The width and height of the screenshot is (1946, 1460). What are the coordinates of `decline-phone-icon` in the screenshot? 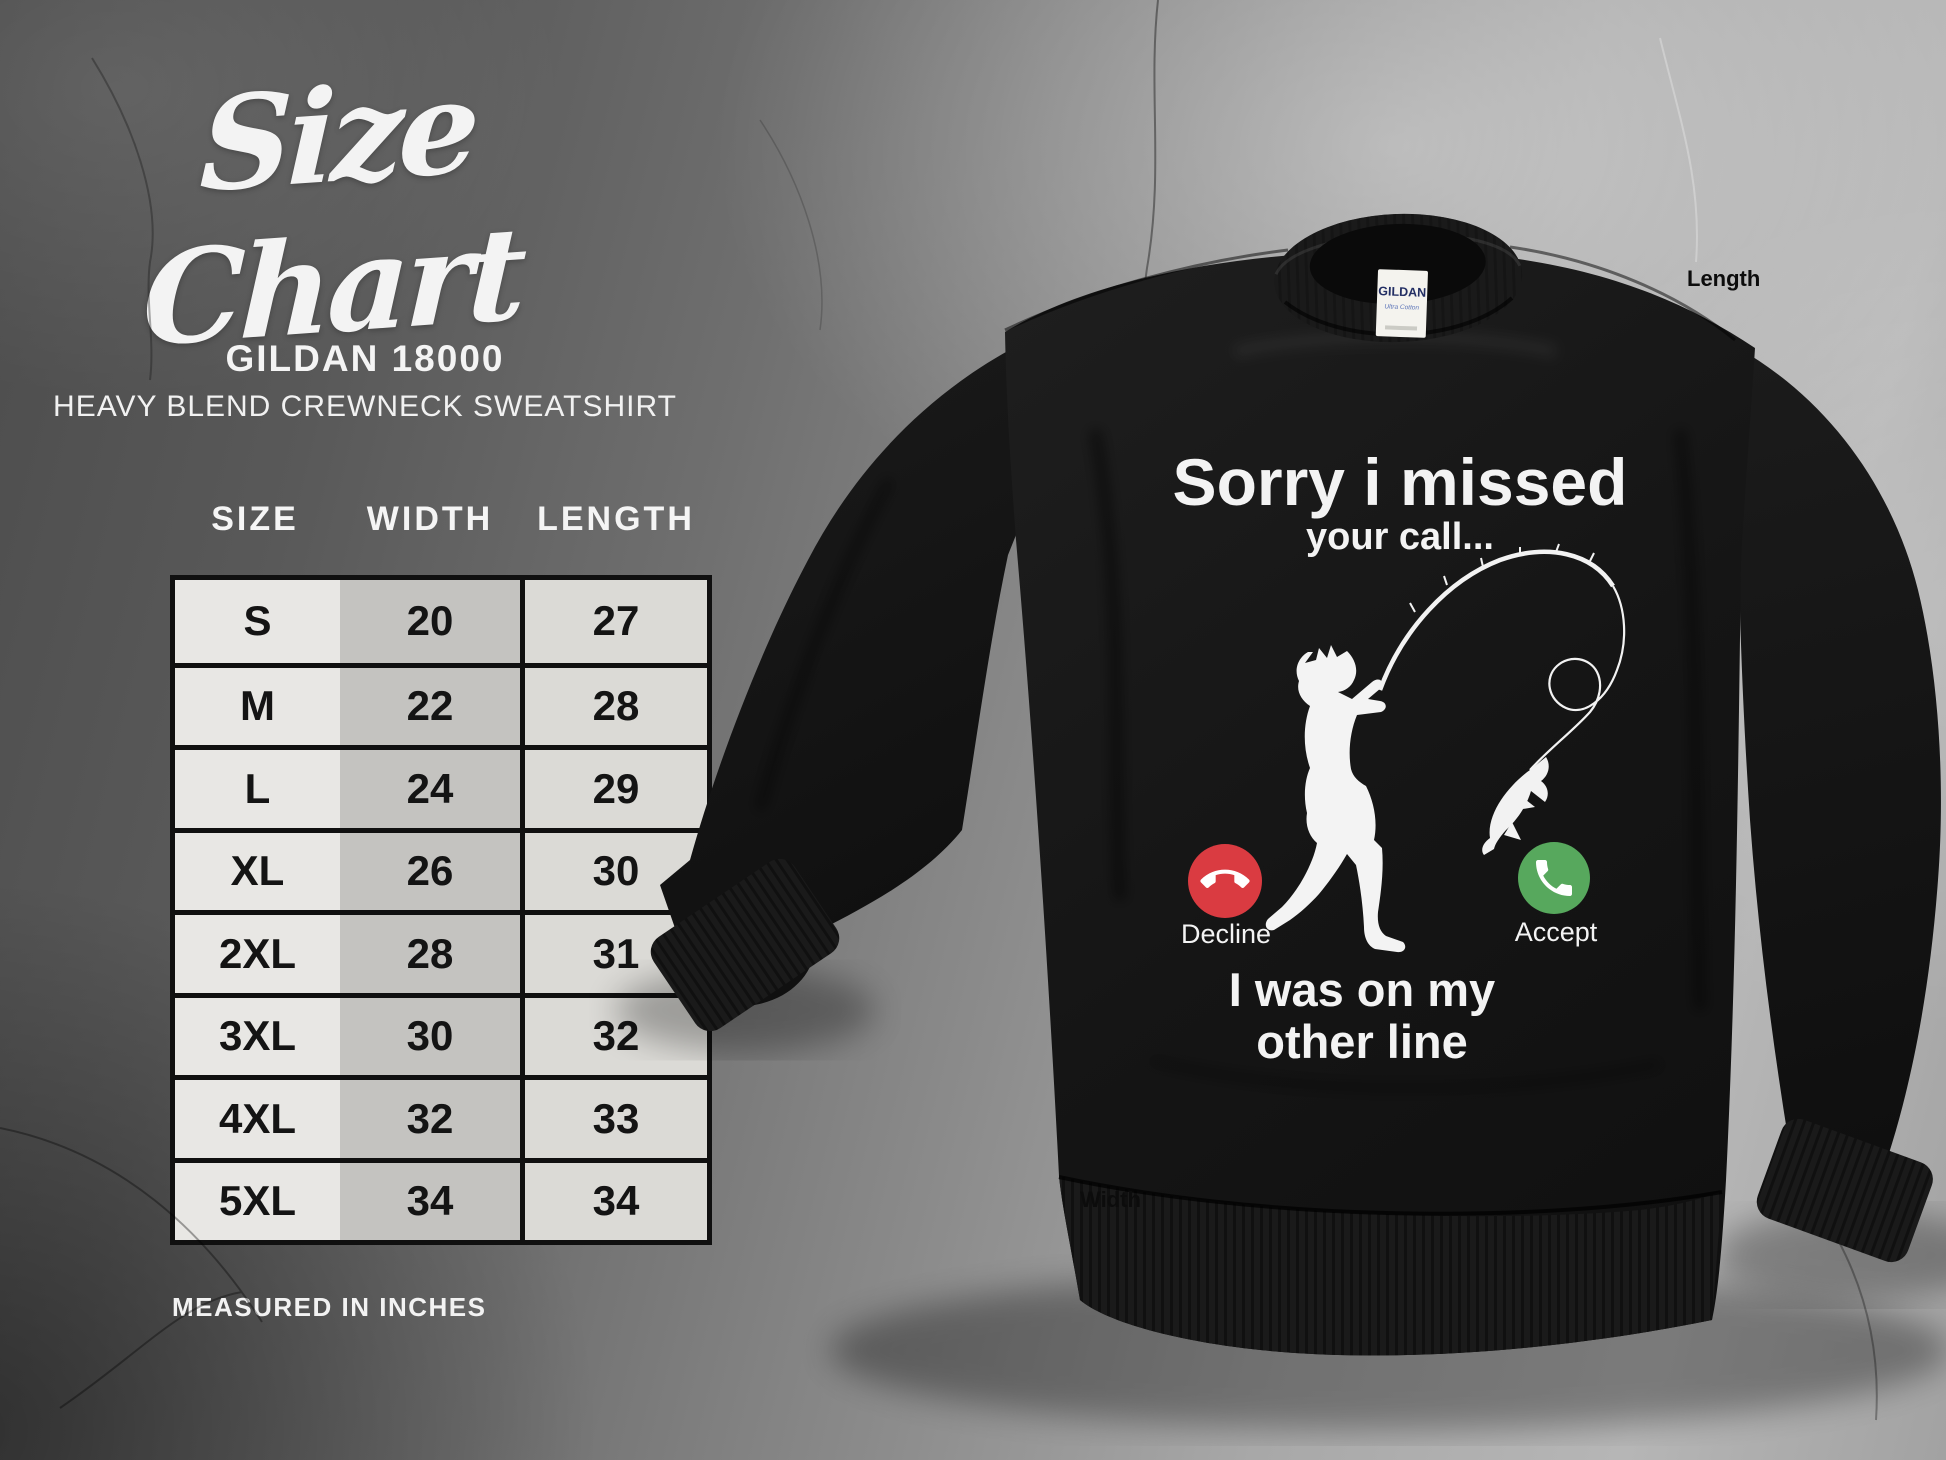 It's located at (1225, 878).